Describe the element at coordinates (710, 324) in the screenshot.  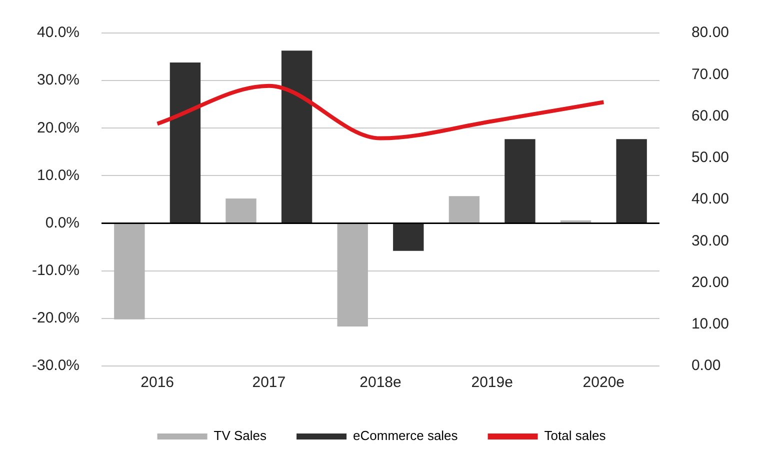
I see `y2-tick-label: 10.00` at that location.